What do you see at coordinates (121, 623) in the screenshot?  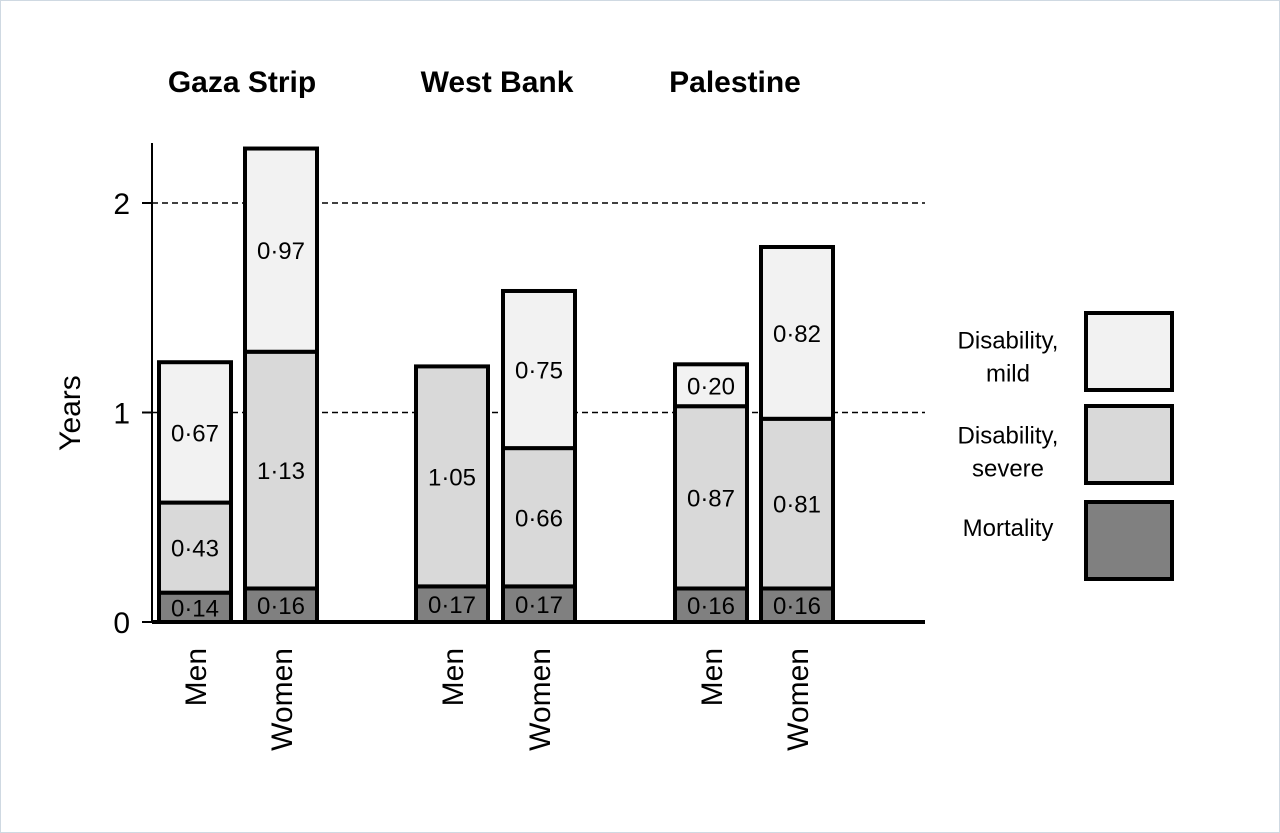 I see `y-tick-label: 0` at bounding box center [121, 623].